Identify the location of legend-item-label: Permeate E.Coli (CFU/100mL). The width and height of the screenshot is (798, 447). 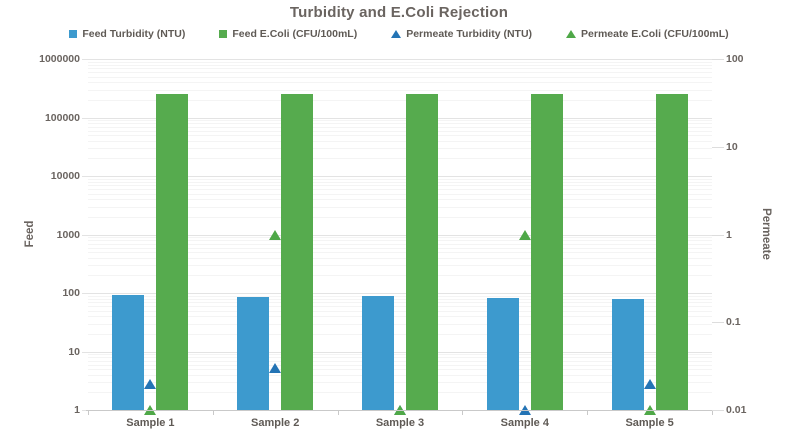
(655, 34).